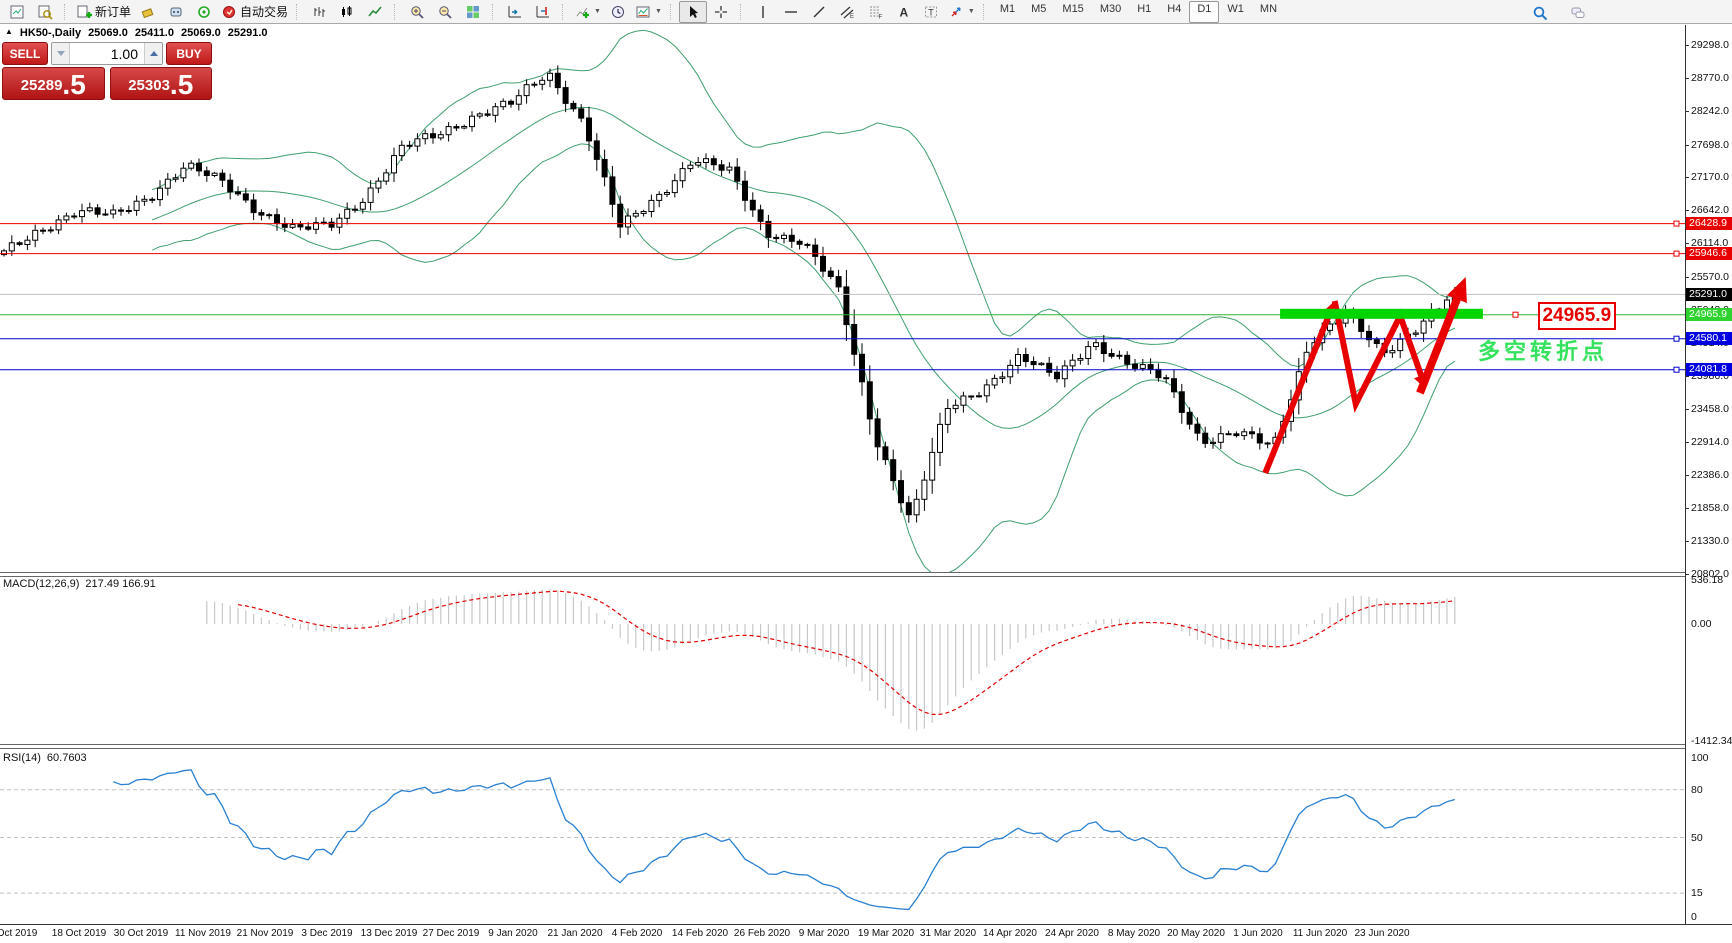 This screenshot has width=1732, height=943. Describe the element at coordinates (1268, 8) in the screenshot. I see `timeframe-mn-button: MN` at that location.